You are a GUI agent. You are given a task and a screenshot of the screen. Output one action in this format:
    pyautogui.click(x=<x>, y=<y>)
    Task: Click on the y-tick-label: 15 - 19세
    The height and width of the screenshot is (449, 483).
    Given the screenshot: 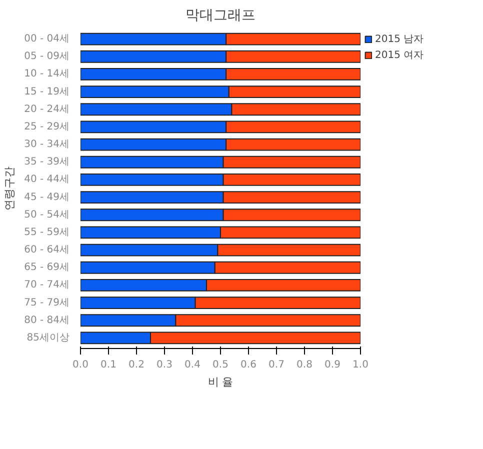 What is the action you would take?
    pyautogui.click(x=47, y=92)
    